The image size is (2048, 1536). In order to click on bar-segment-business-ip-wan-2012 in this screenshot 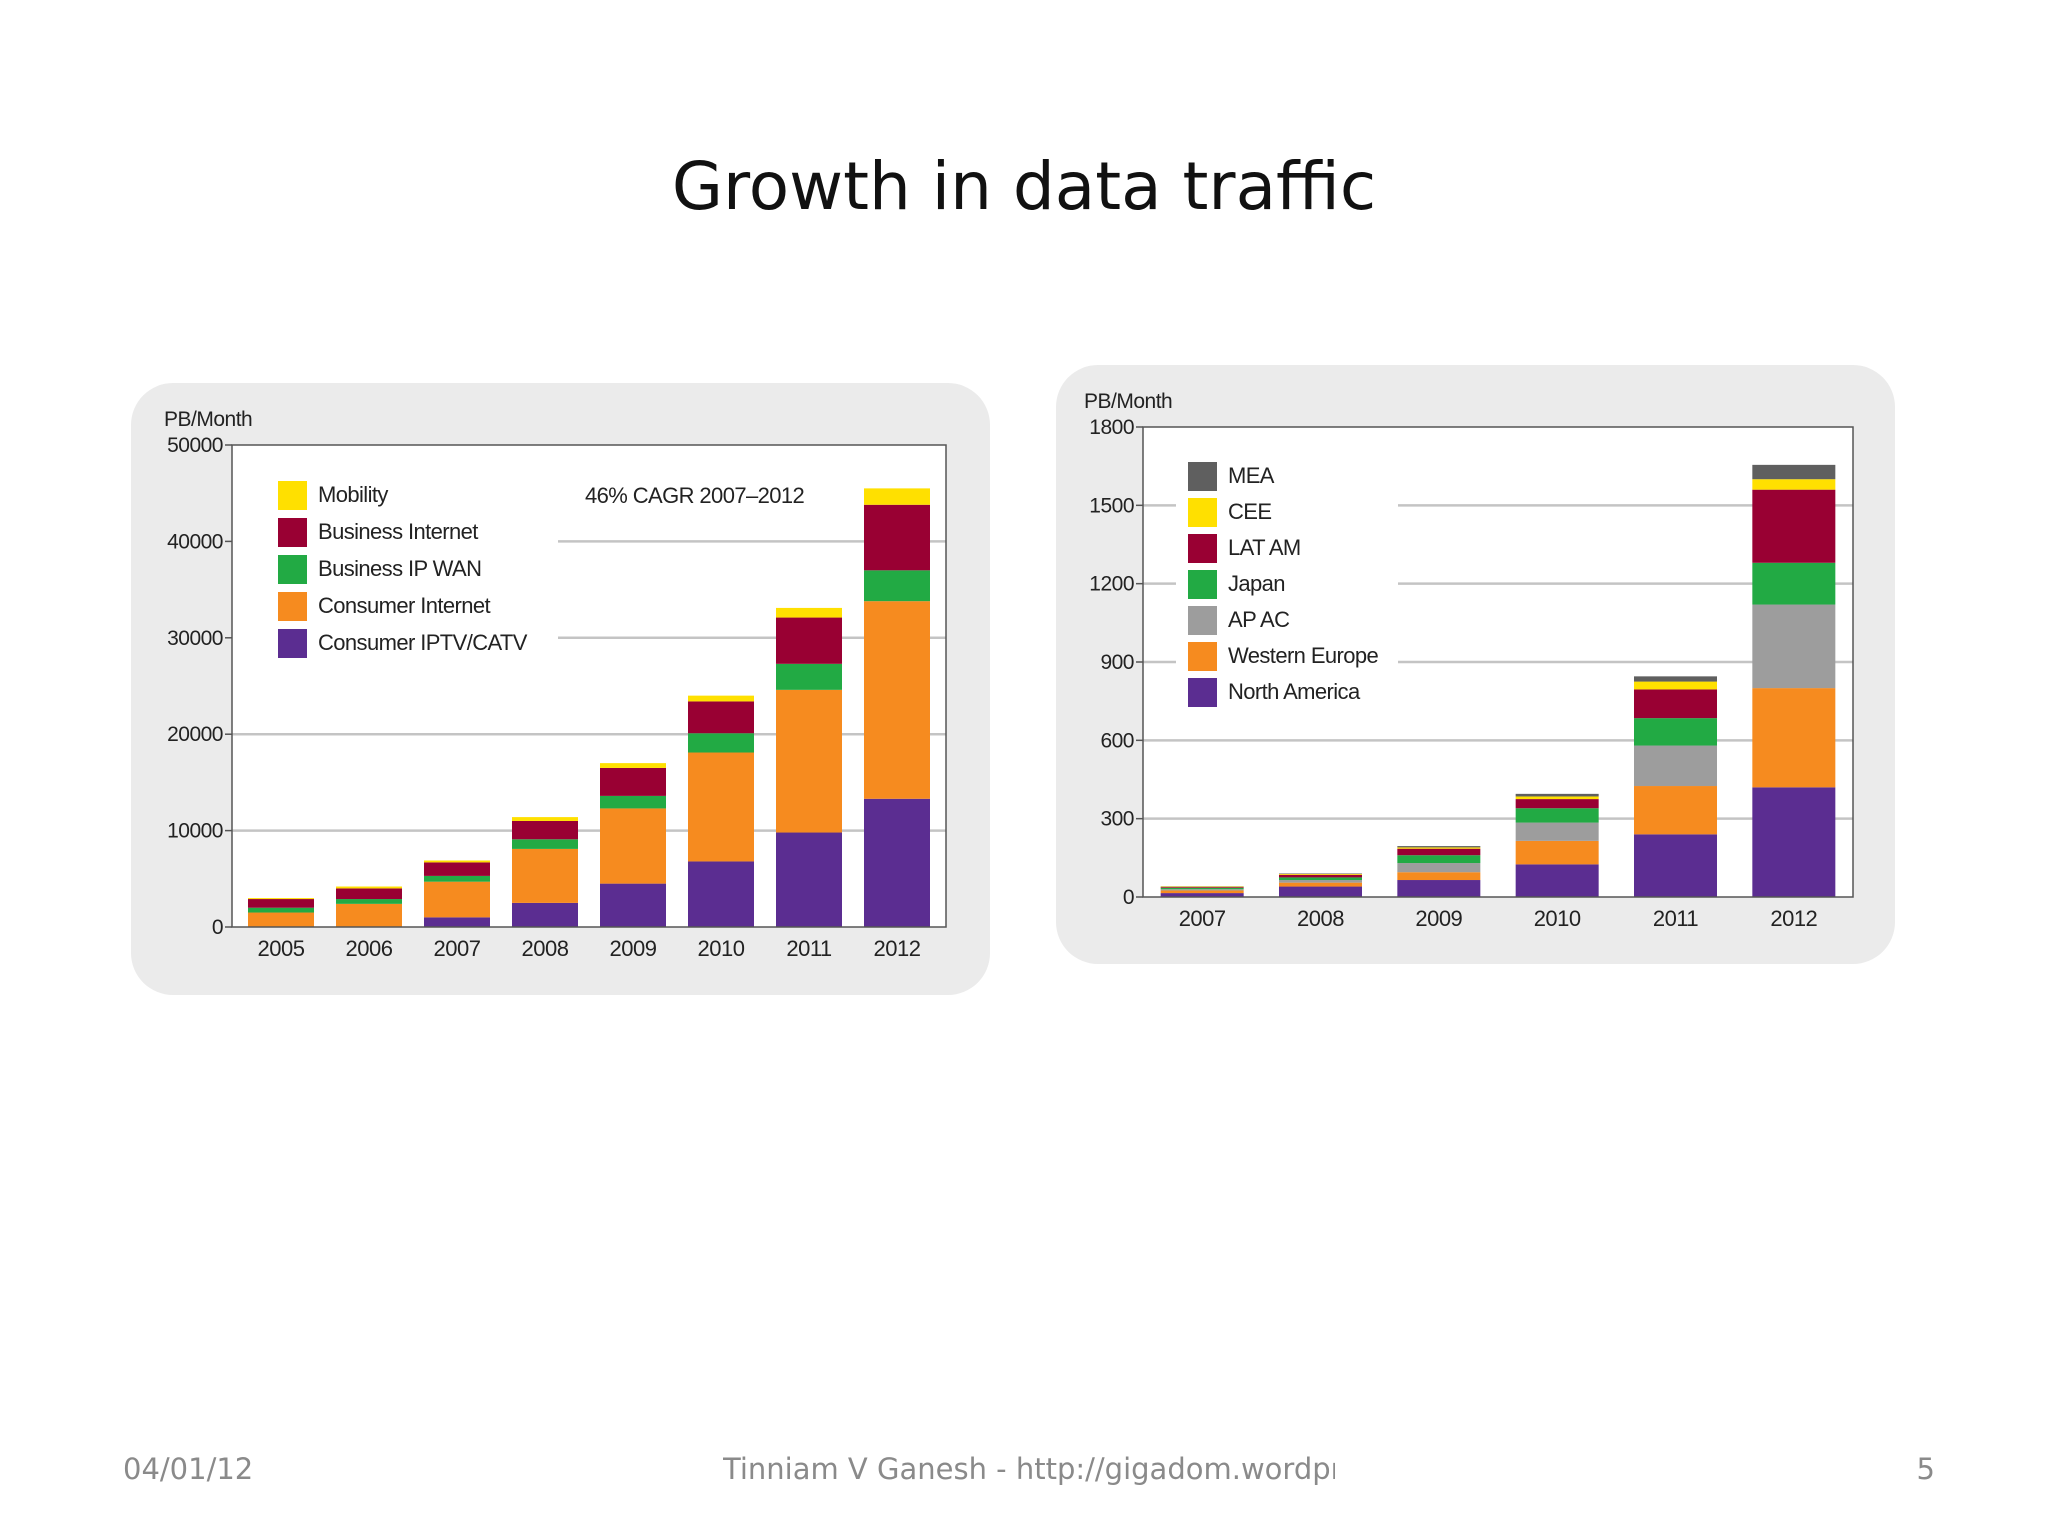, I will do `click(897, 586)`.